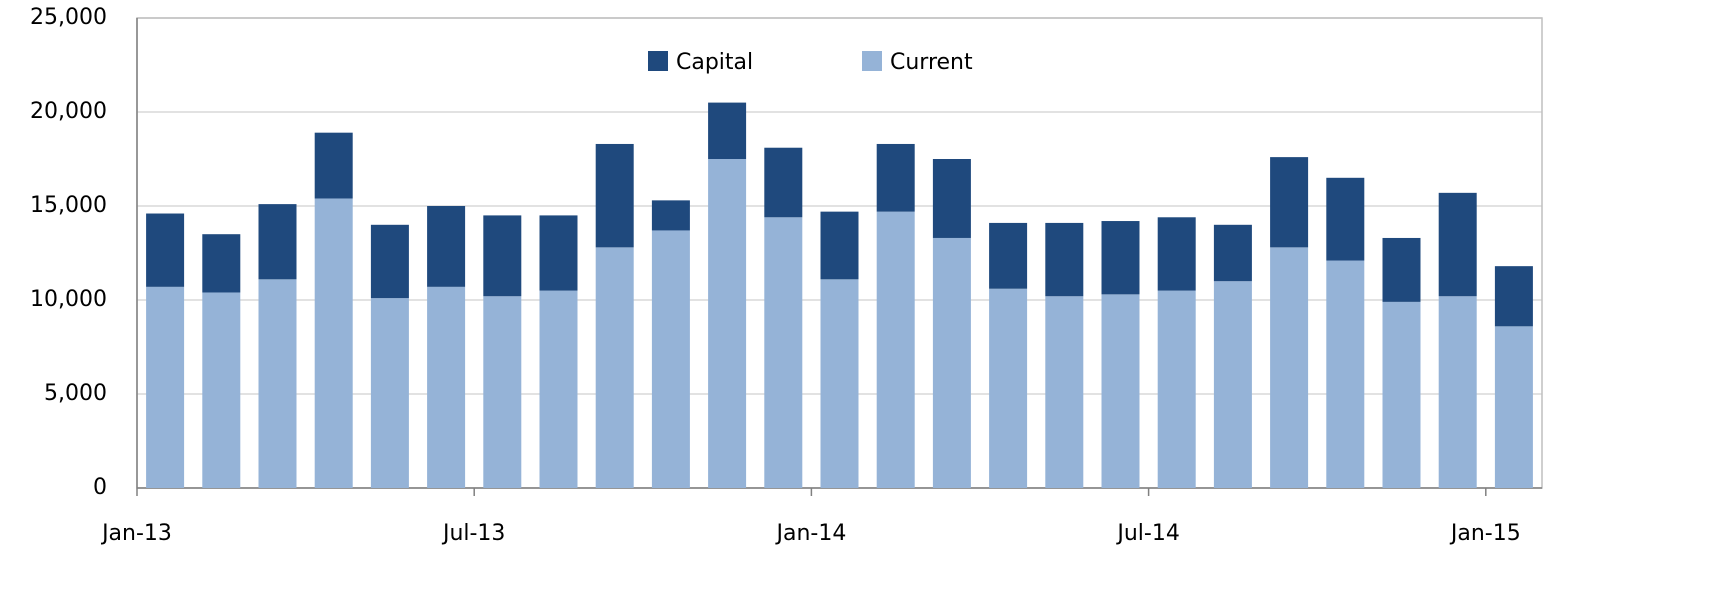 The width and height of the screenshot is (1718, 604). What do you see at coordinates (136, 533) in the screenshot?
I see `x-tick-label: Jan-13` at bounding box center [136, 533].